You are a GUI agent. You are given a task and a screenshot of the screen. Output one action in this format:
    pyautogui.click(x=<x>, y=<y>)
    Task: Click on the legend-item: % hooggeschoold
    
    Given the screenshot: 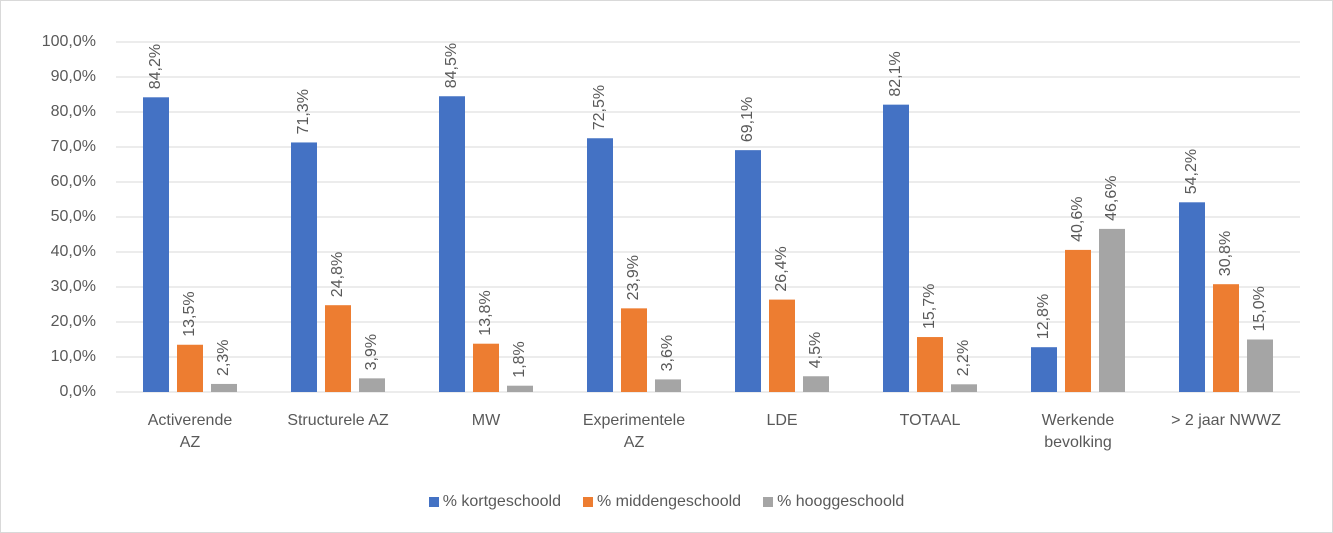 What is the action you would take?
    pyautogui.click(x=833, y=502)
    